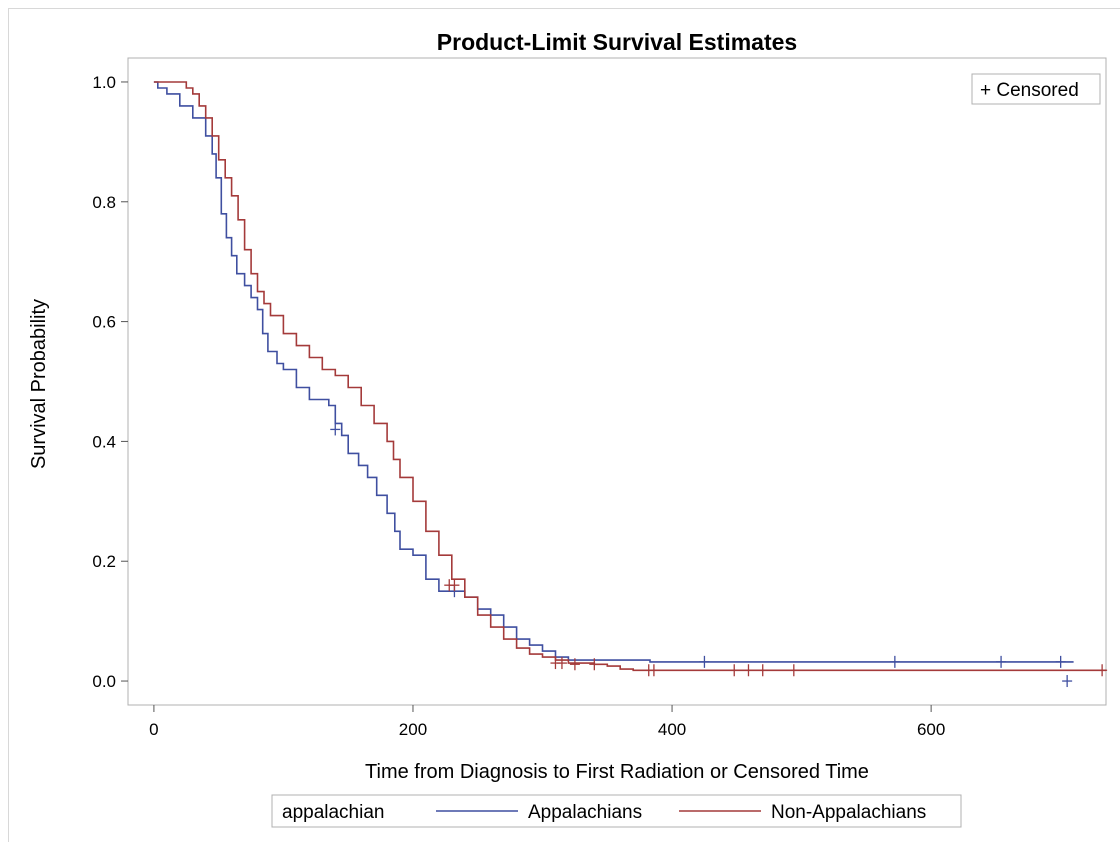 This screenshot has height=842, width=1120. I want to click on frame-top-border, so click(564, 8).